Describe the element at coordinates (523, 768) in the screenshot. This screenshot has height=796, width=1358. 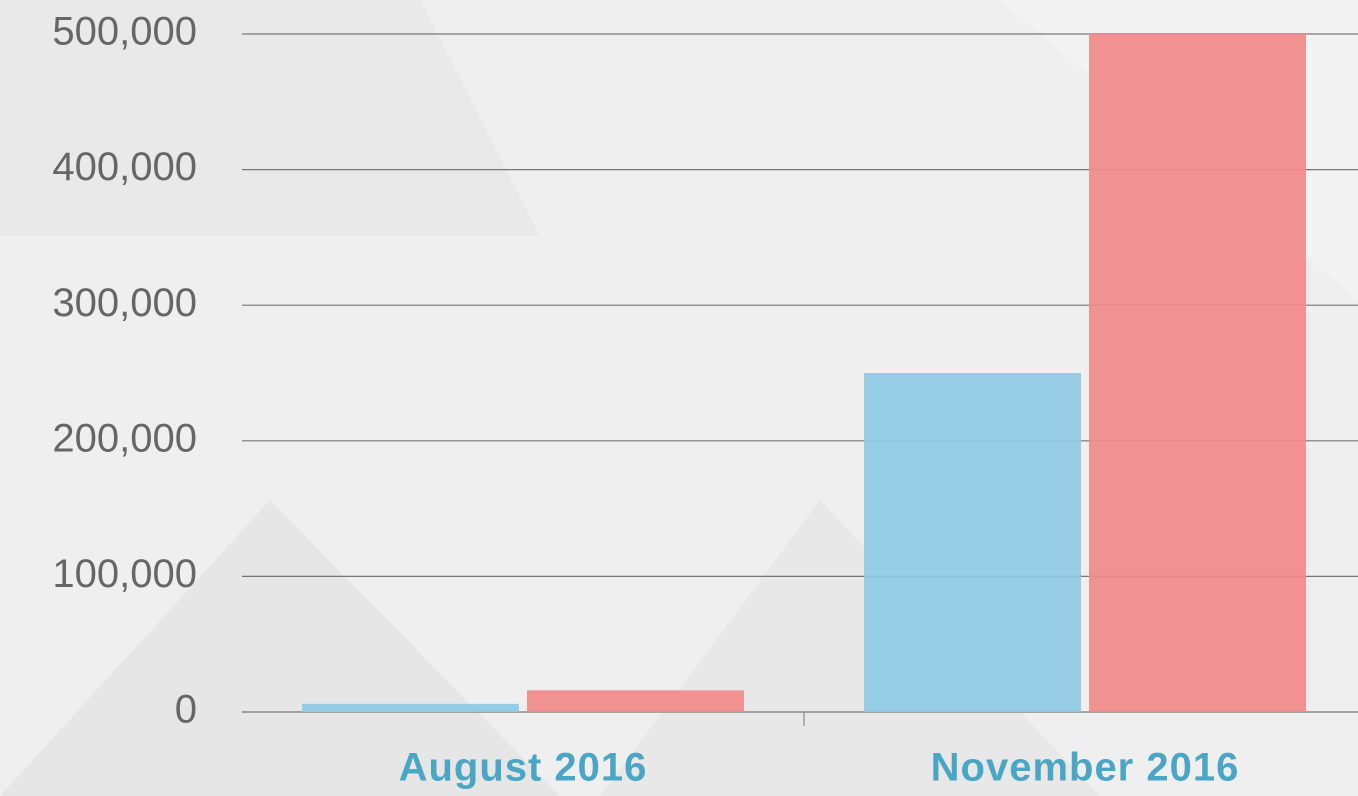
I see `x-tick-label: August 2016` at that location.